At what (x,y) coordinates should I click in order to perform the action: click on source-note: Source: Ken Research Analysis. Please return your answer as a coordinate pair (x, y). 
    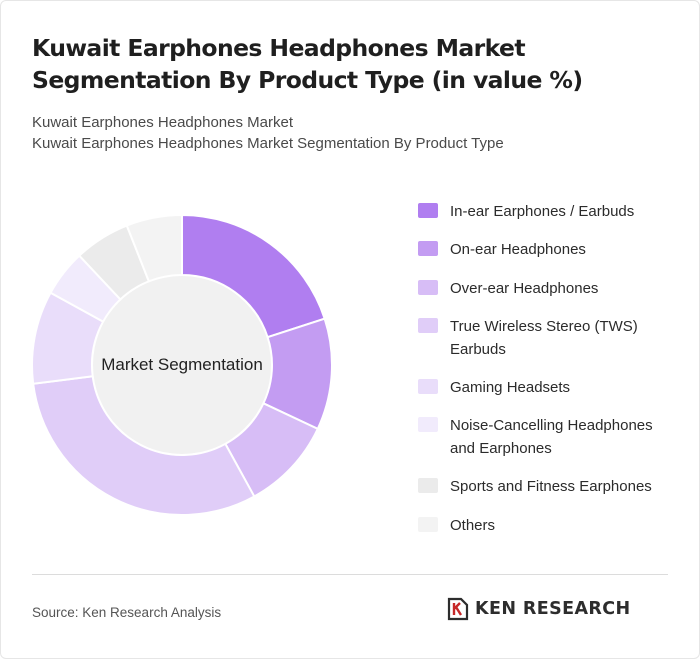
    Looking at the image, I should click on (127, 612).